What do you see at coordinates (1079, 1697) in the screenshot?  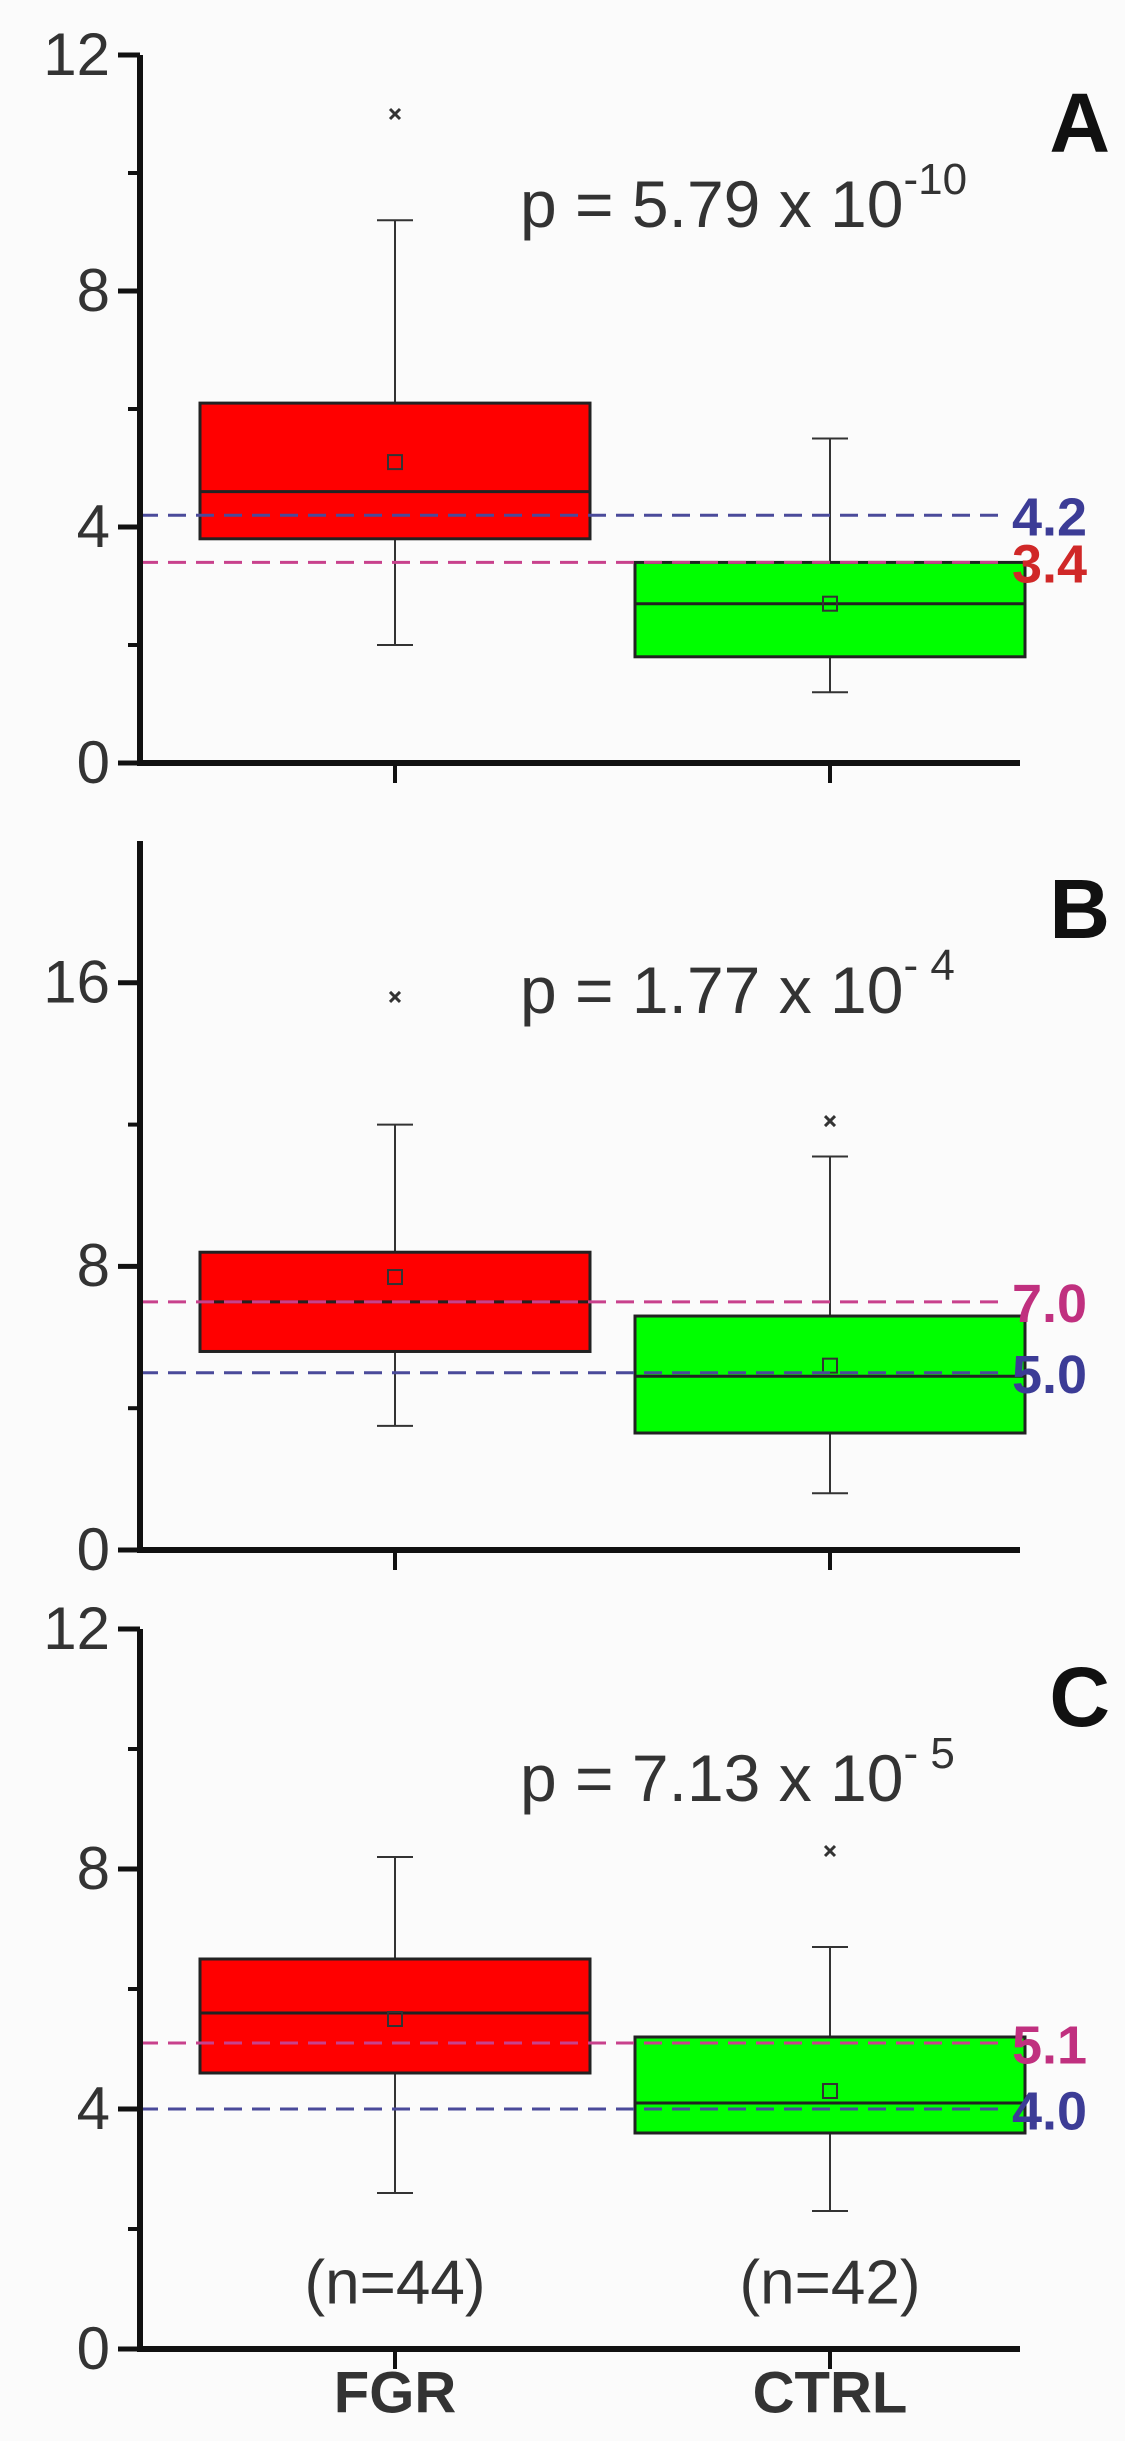 I see `panel-label: C` at bounding box center [1079, 1697].